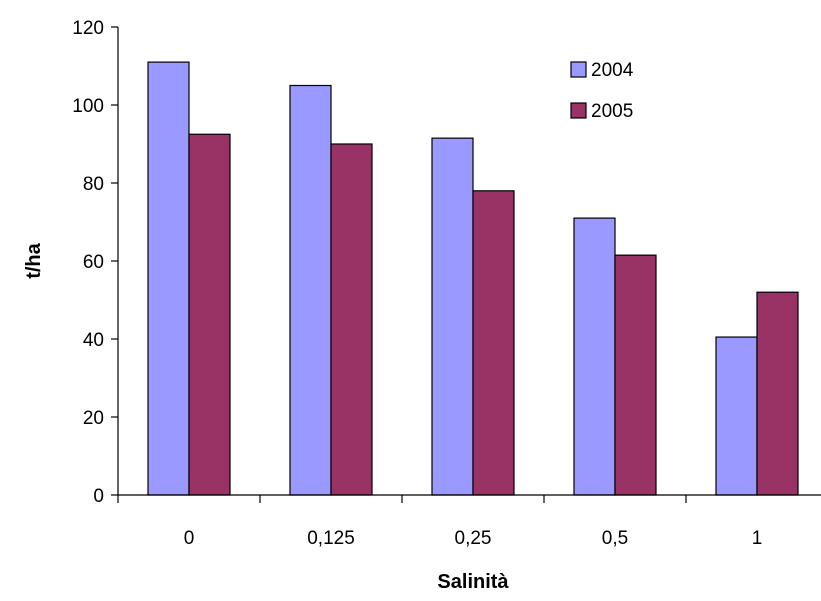 The image size is (821, 601). What do you see at coordinates (34, 260) in the screenshot?
I see `y-axis-title: t/ha` at bounding box center [34, 260].